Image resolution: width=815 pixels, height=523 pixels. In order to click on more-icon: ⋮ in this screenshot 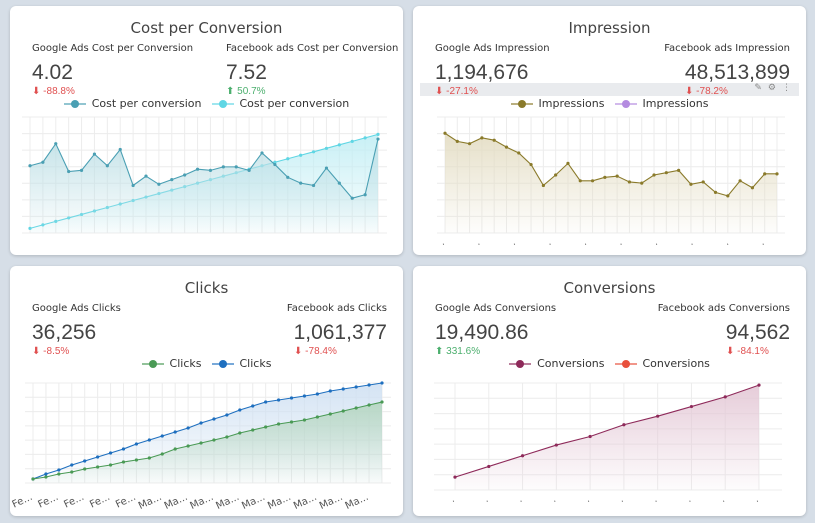, I will do `click(786, 88)`.